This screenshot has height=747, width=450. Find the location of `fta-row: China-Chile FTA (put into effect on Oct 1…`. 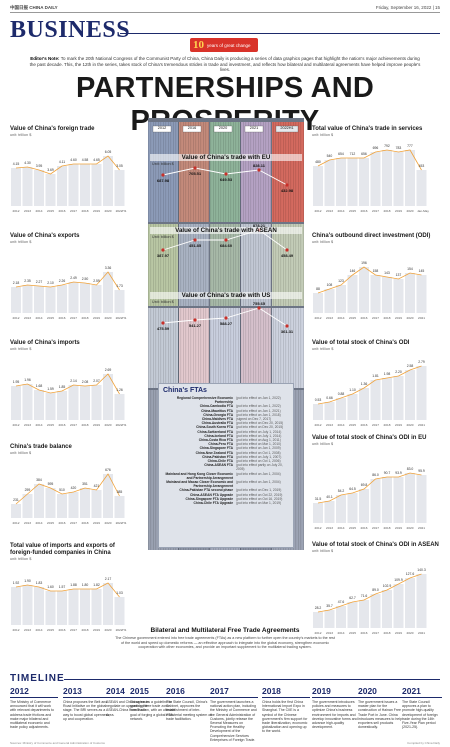

fta-row: China-Chile FTA (put into effect on Oct 1… is located at coordinates (226, 461).